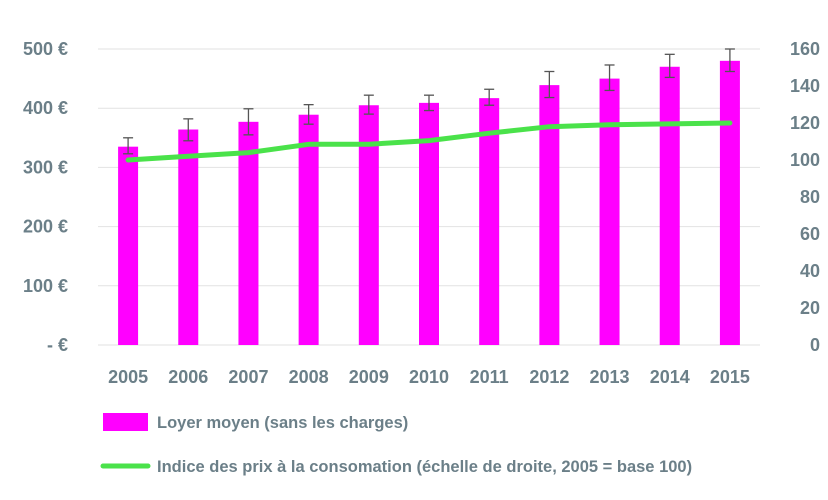  What do you see at coordinates (188, 377) in the screenshot?
I see `x-tick-label: 2006` at bounding box center [188, 377].